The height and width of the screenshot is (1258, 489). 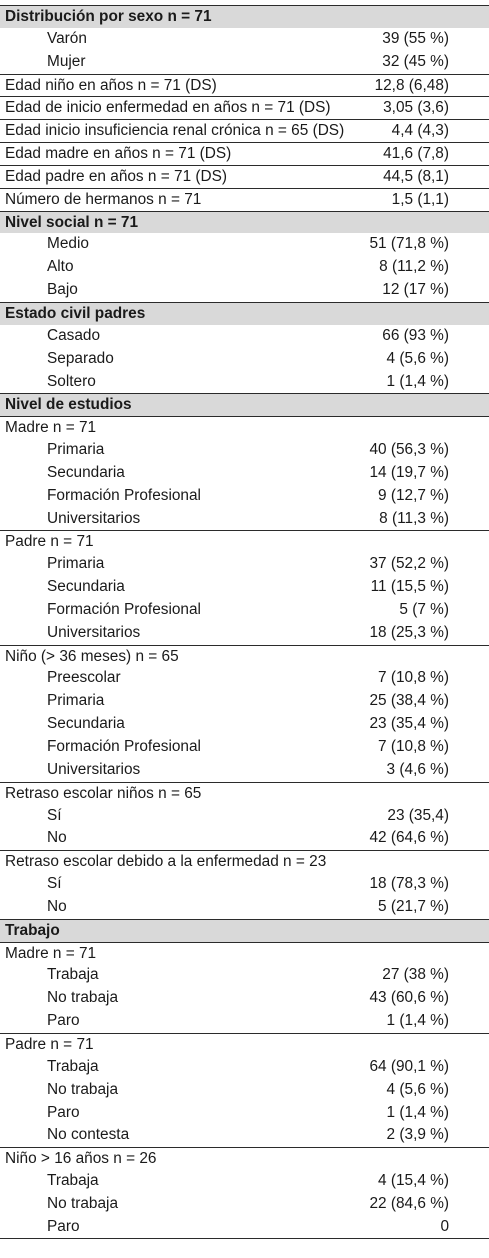 I want to click on table-row: Trabaja 27 (38 %), so click(x=244, y=975).